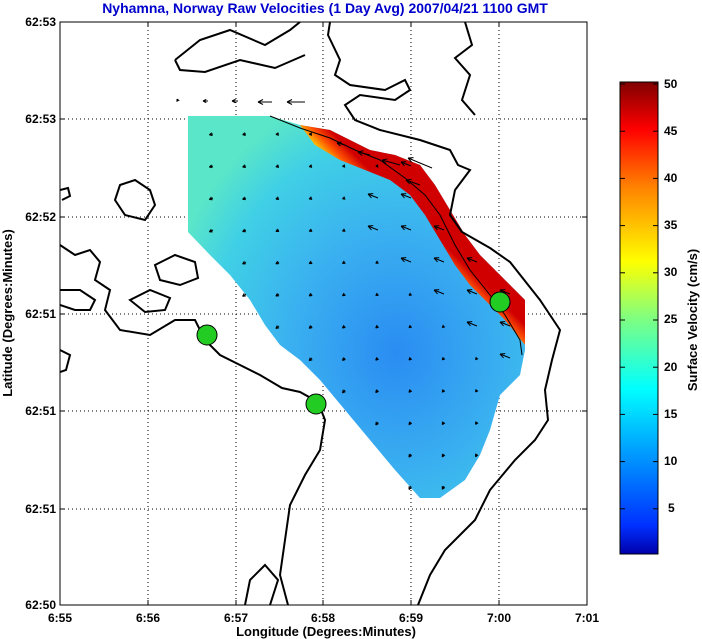  What do you see at coordinates (7, 313) in the screenshot?
I see `y-axis-label: Latitude (Degrees:Minutes)` at bounding box center [7, 313].